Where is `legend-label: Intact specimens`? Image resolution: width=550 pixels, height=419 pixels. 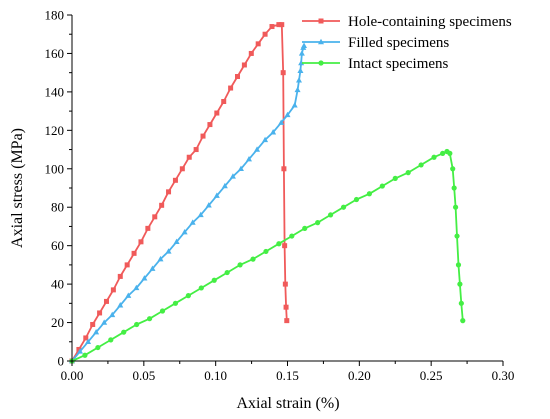 legend-label: Intact specimens is located at coordinates (398, 64).